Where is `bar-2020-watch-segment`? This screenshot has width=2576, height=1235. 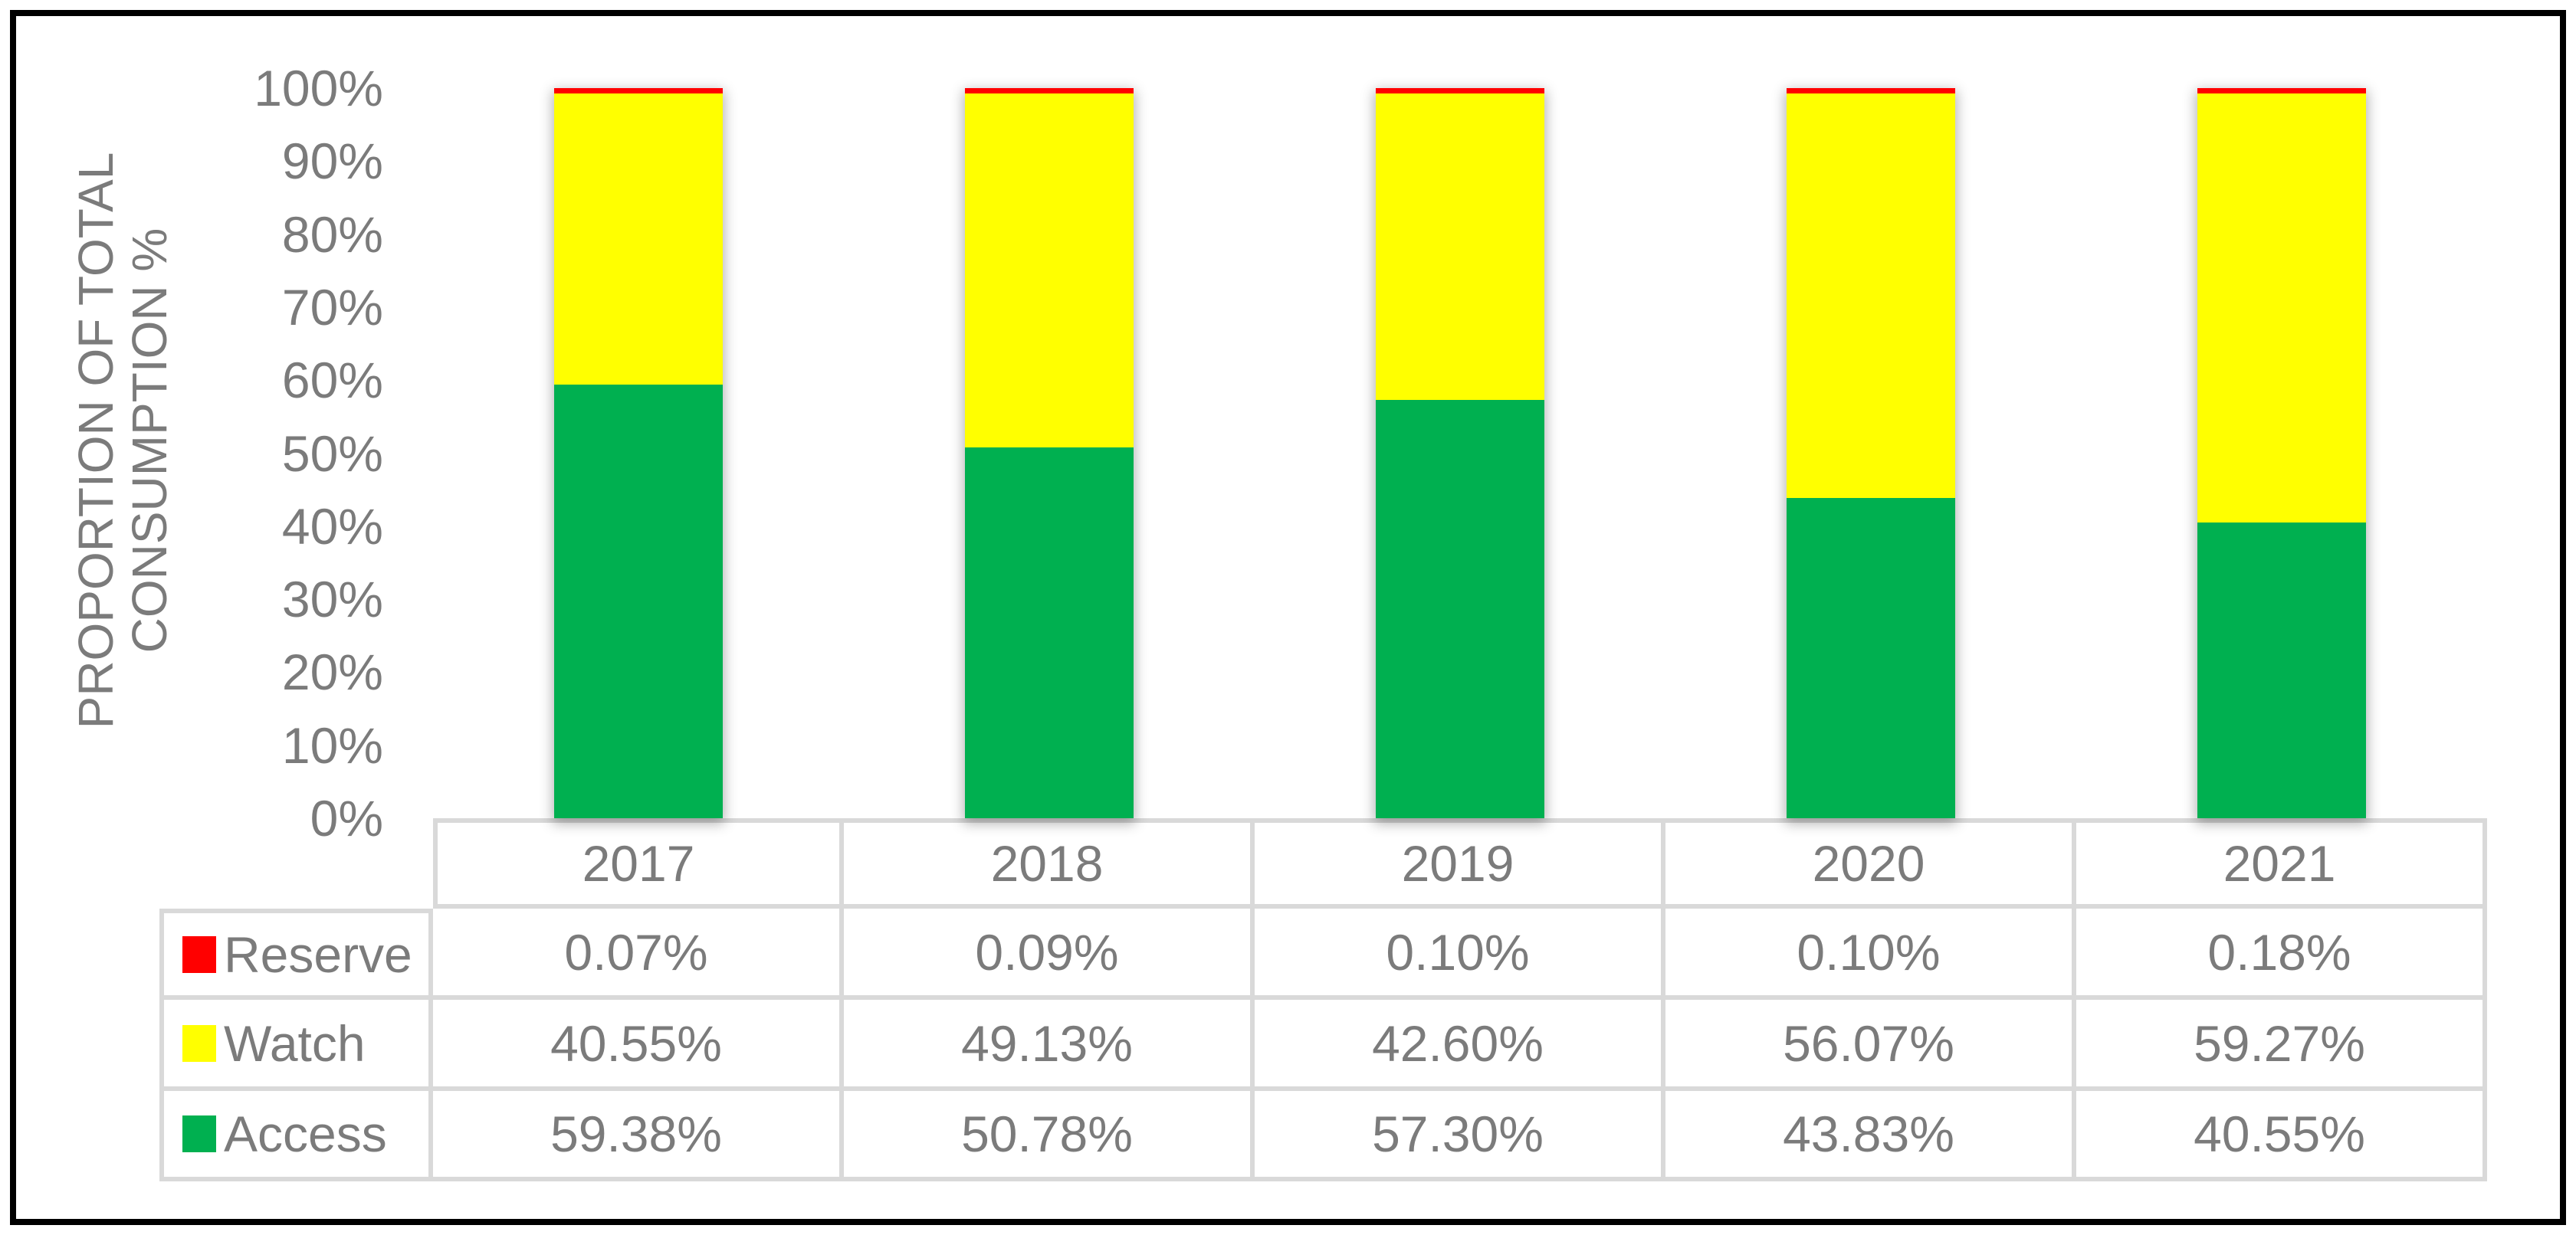 bar-2020-watch-segment is located at coordinates (1871, 295).